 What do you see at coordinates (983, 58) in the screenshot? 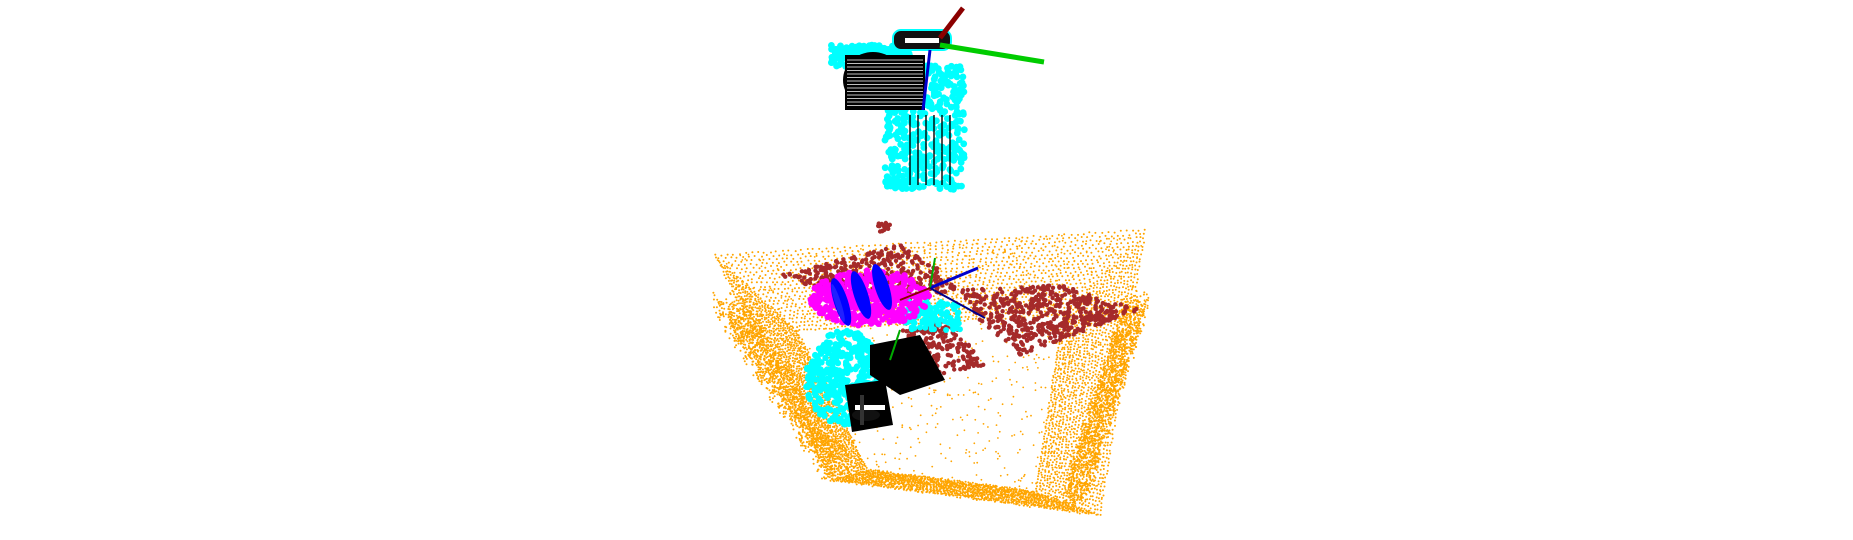
I see `coordinate-frame-top` at bounding box center [983, 58].